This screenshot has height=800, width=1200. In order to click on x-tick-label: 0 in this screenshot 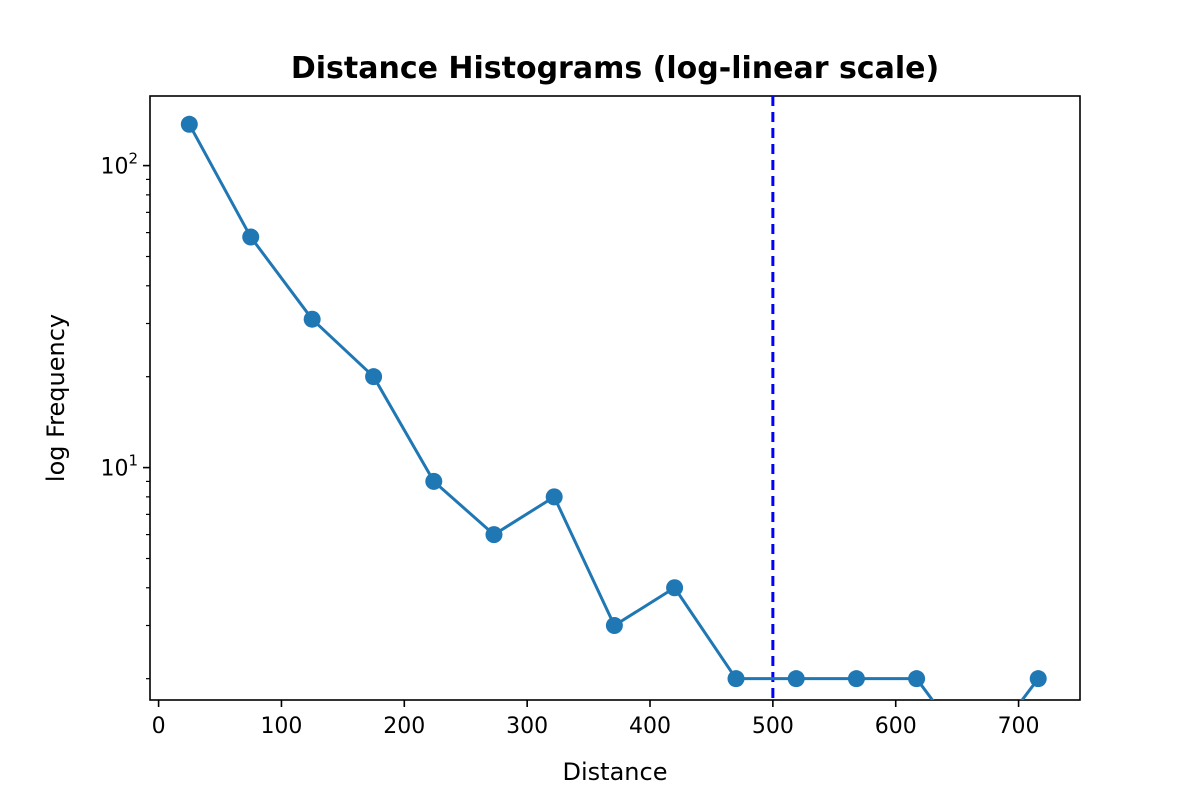, I will do `click(159, 726)`.